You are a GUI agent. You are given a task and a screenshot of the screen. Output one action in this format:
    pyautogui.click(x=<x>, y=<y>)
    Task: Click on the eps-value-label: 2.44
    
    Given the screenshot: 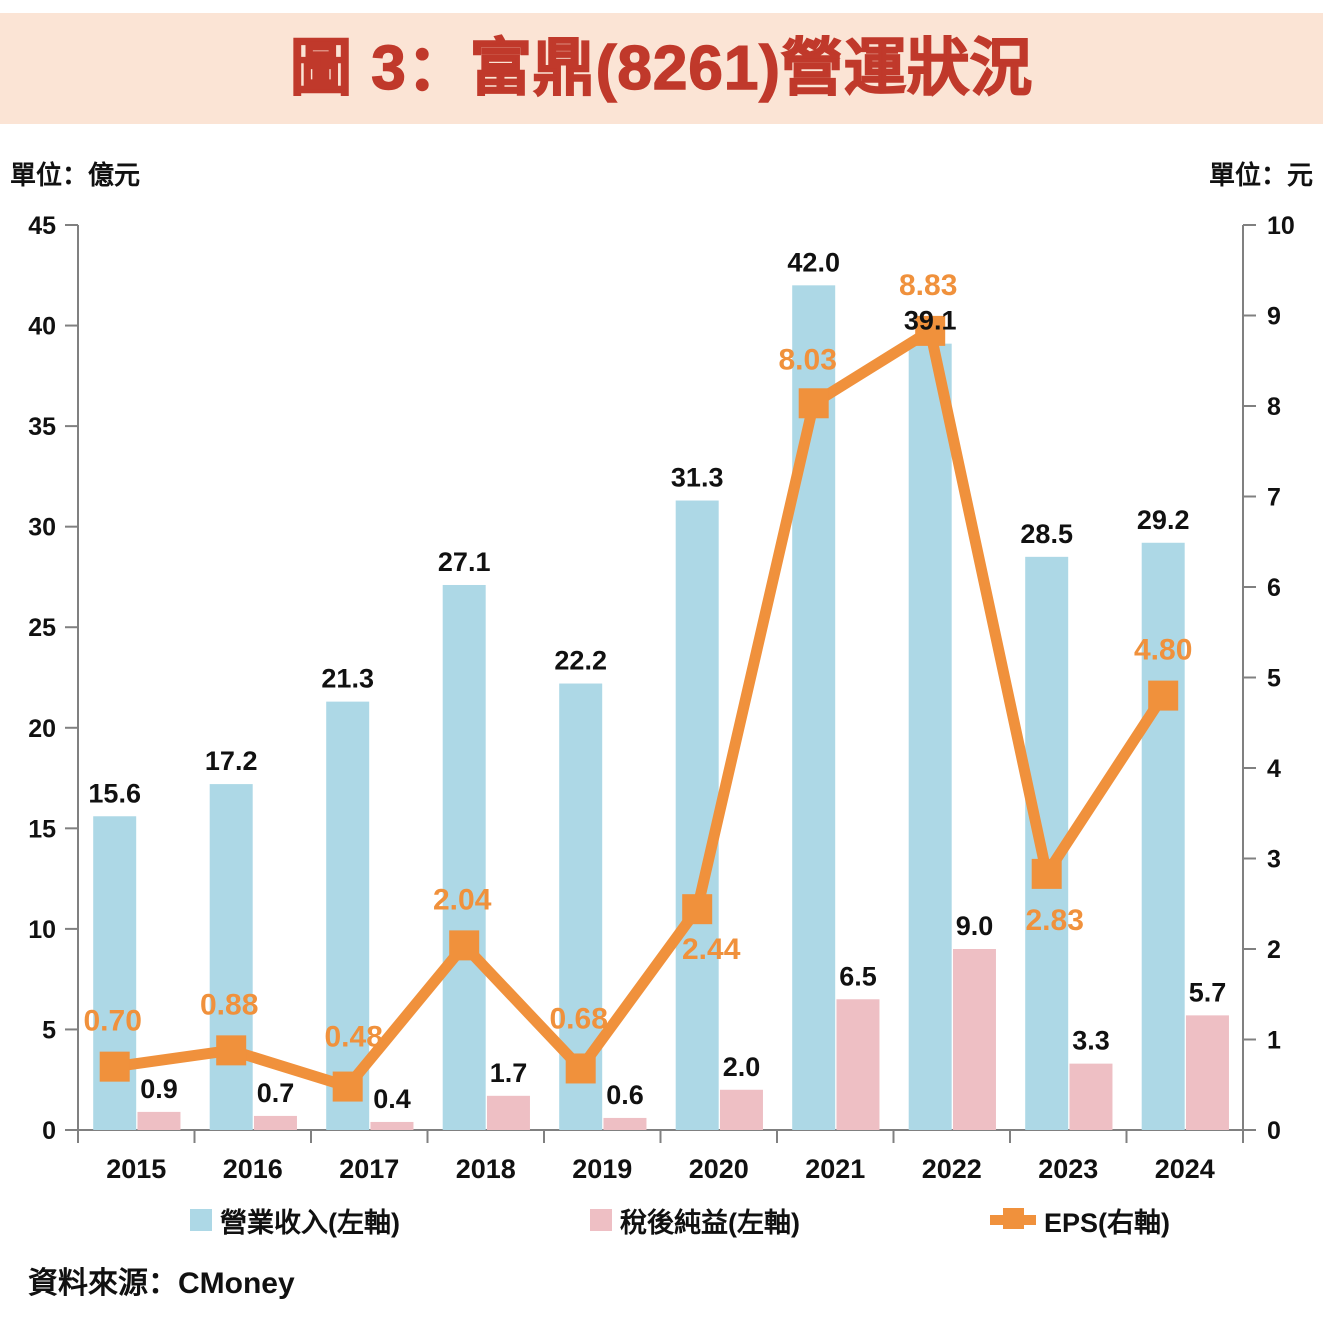 What is the action you would take?
    pyautogui.click(x=711, y=949)
    